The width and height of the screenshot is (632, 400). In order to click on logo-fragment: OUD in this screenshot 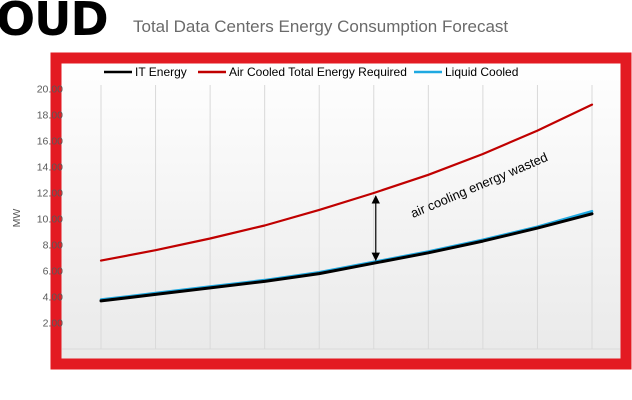, I will do `click(54, 23)`.